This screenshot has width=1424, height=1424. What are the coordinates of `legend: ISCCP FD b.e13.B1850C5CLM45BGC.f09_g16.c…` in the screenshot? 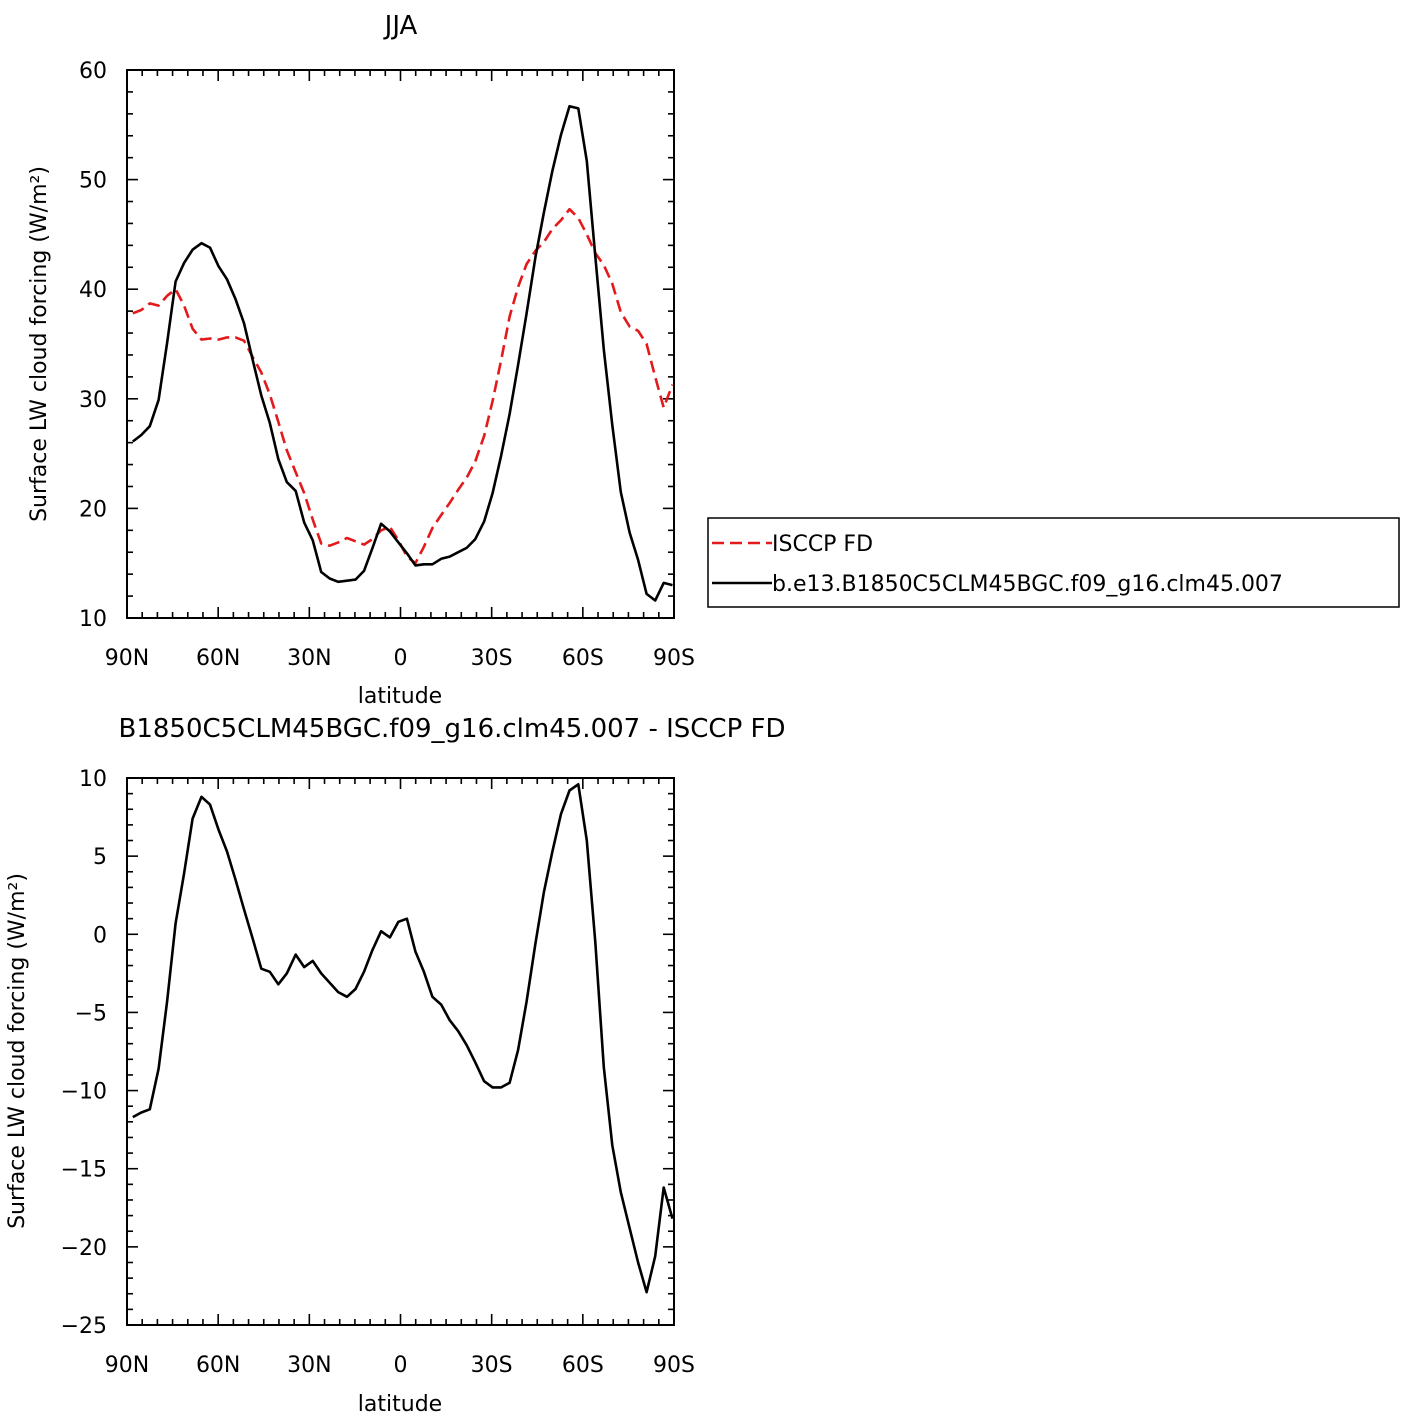 It's located at (1053, 562).